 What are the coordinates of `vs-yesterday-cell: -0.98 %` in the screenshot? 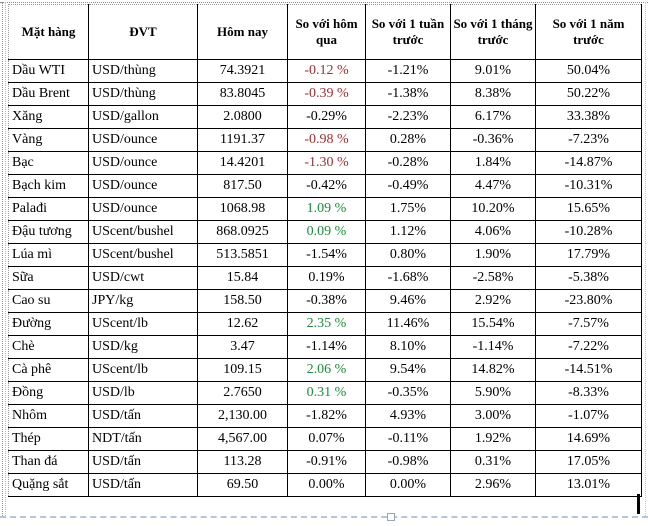 It's located at (326, 140).